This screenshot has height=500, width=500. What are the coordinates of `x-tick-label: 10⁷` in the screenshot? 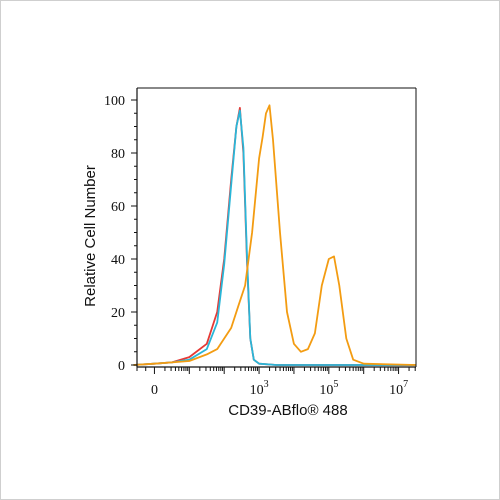 It's located at (398, 388).